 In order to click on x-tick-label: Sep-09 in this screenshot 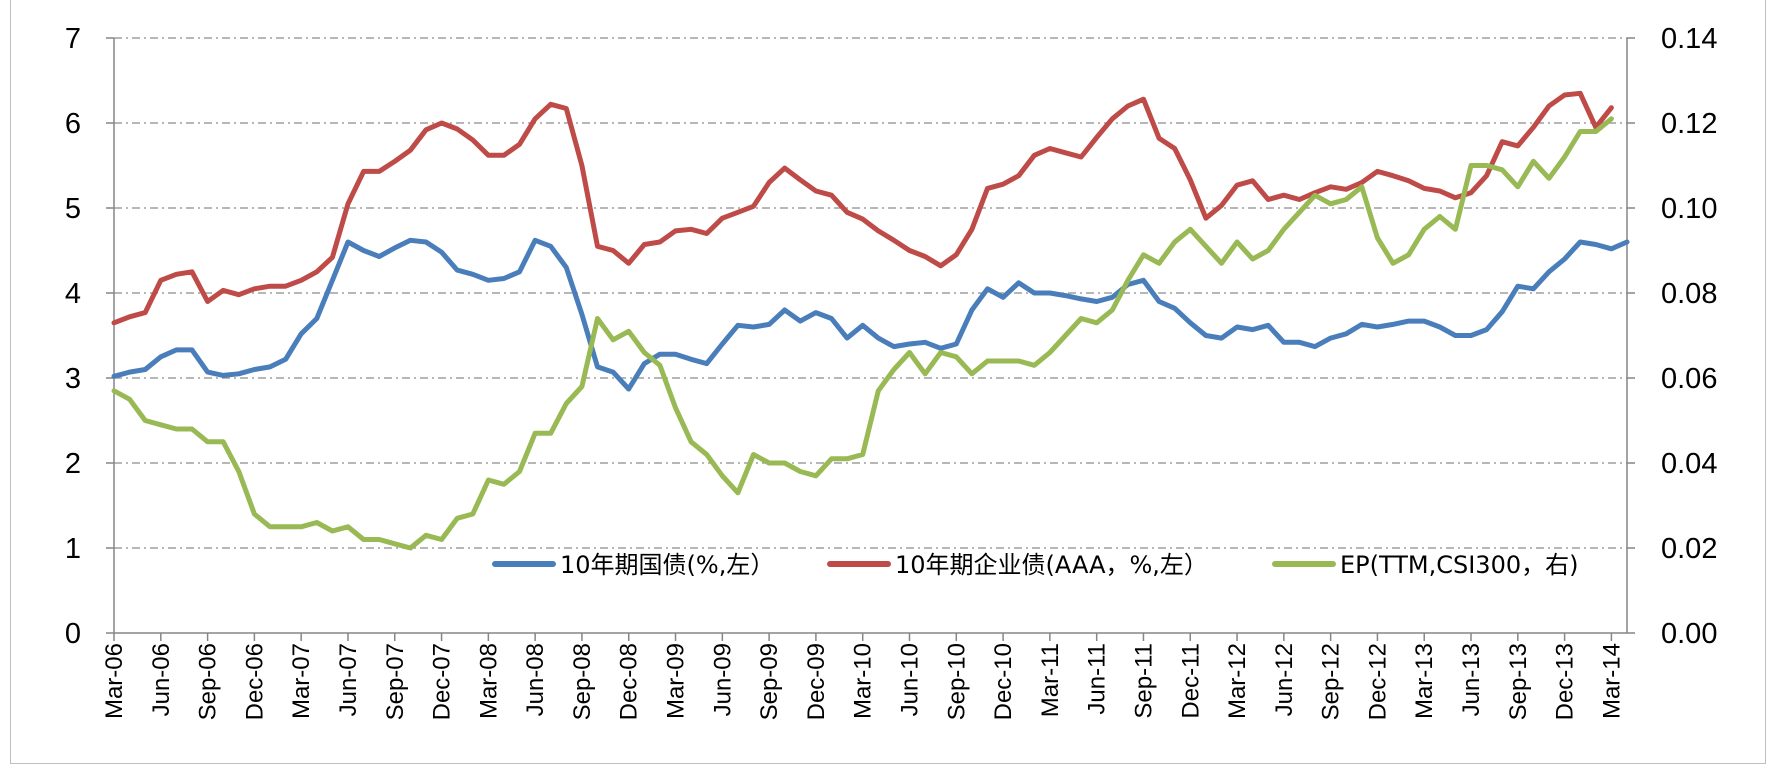, I will do `click(769, 681)`.